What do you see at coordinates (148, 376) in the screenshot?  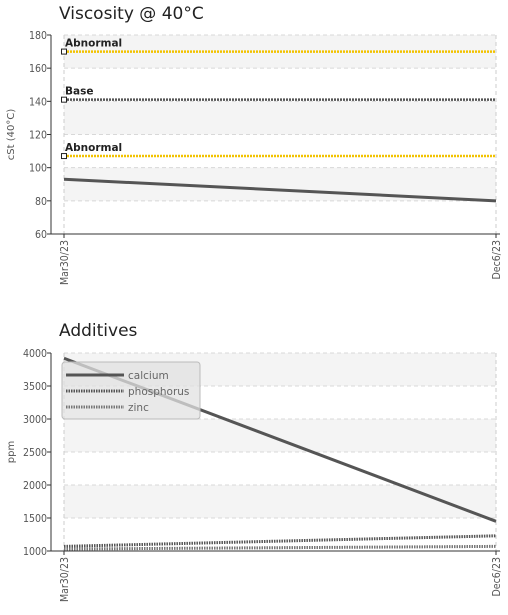 I see `c1-legend-label-calcium: calcium` at bounding box center [148, 376].